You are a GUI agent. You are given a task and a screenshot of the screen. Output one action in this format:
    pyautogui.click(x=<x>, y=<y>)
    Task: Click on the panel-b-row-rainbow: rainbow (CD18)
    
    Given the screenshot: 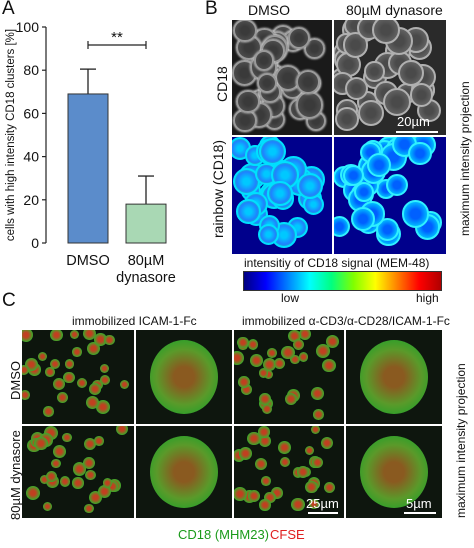 What is the action you would take?
    pyautogui.click(x=218, y=188)
    